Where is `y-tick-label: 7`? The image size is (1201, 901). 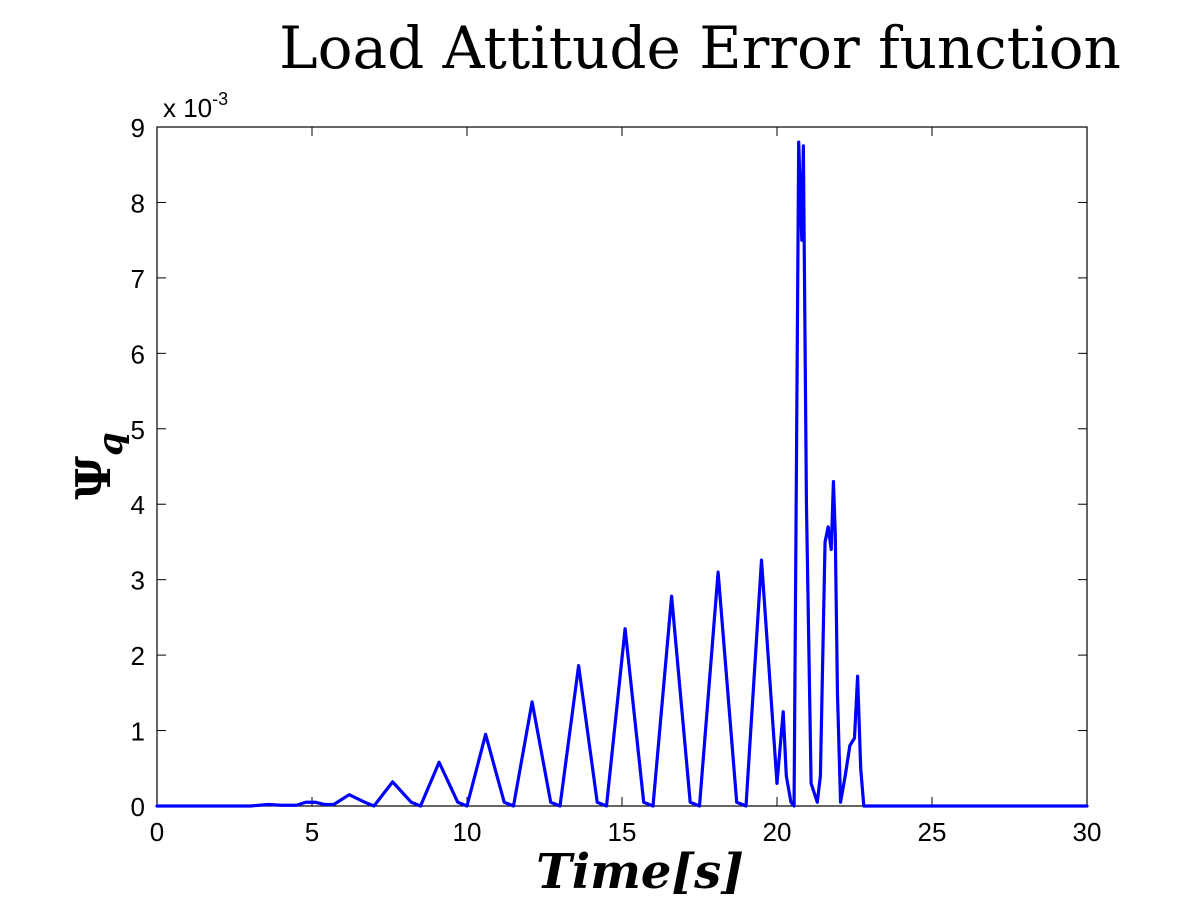 y-tick-label: 7 is located at coordinates (138, 279).